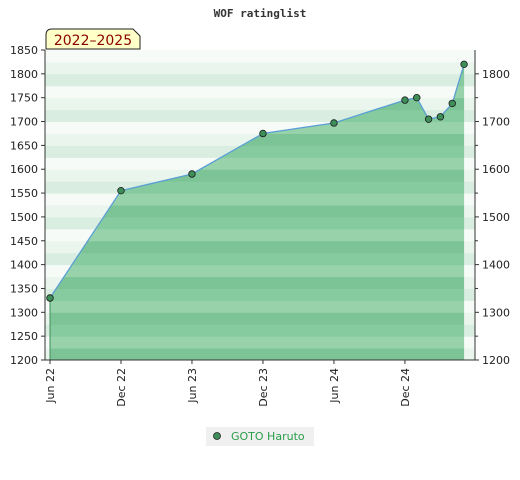 Image resolution: width=520 pixels, height=480 pixels. What do you see at coordinates (24, 360) in the screenshot?
I see `left-tick-label: 1200` at bounding box center [24, 360].